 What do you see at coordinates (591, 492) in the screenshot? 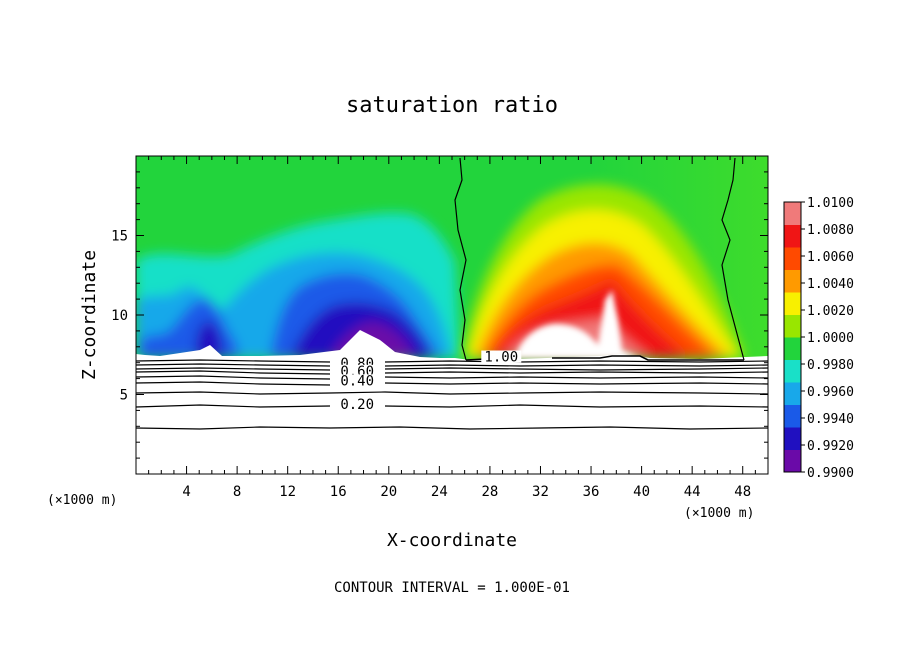
I see `x-tick-label: 36` at bounding box center [591, 492].